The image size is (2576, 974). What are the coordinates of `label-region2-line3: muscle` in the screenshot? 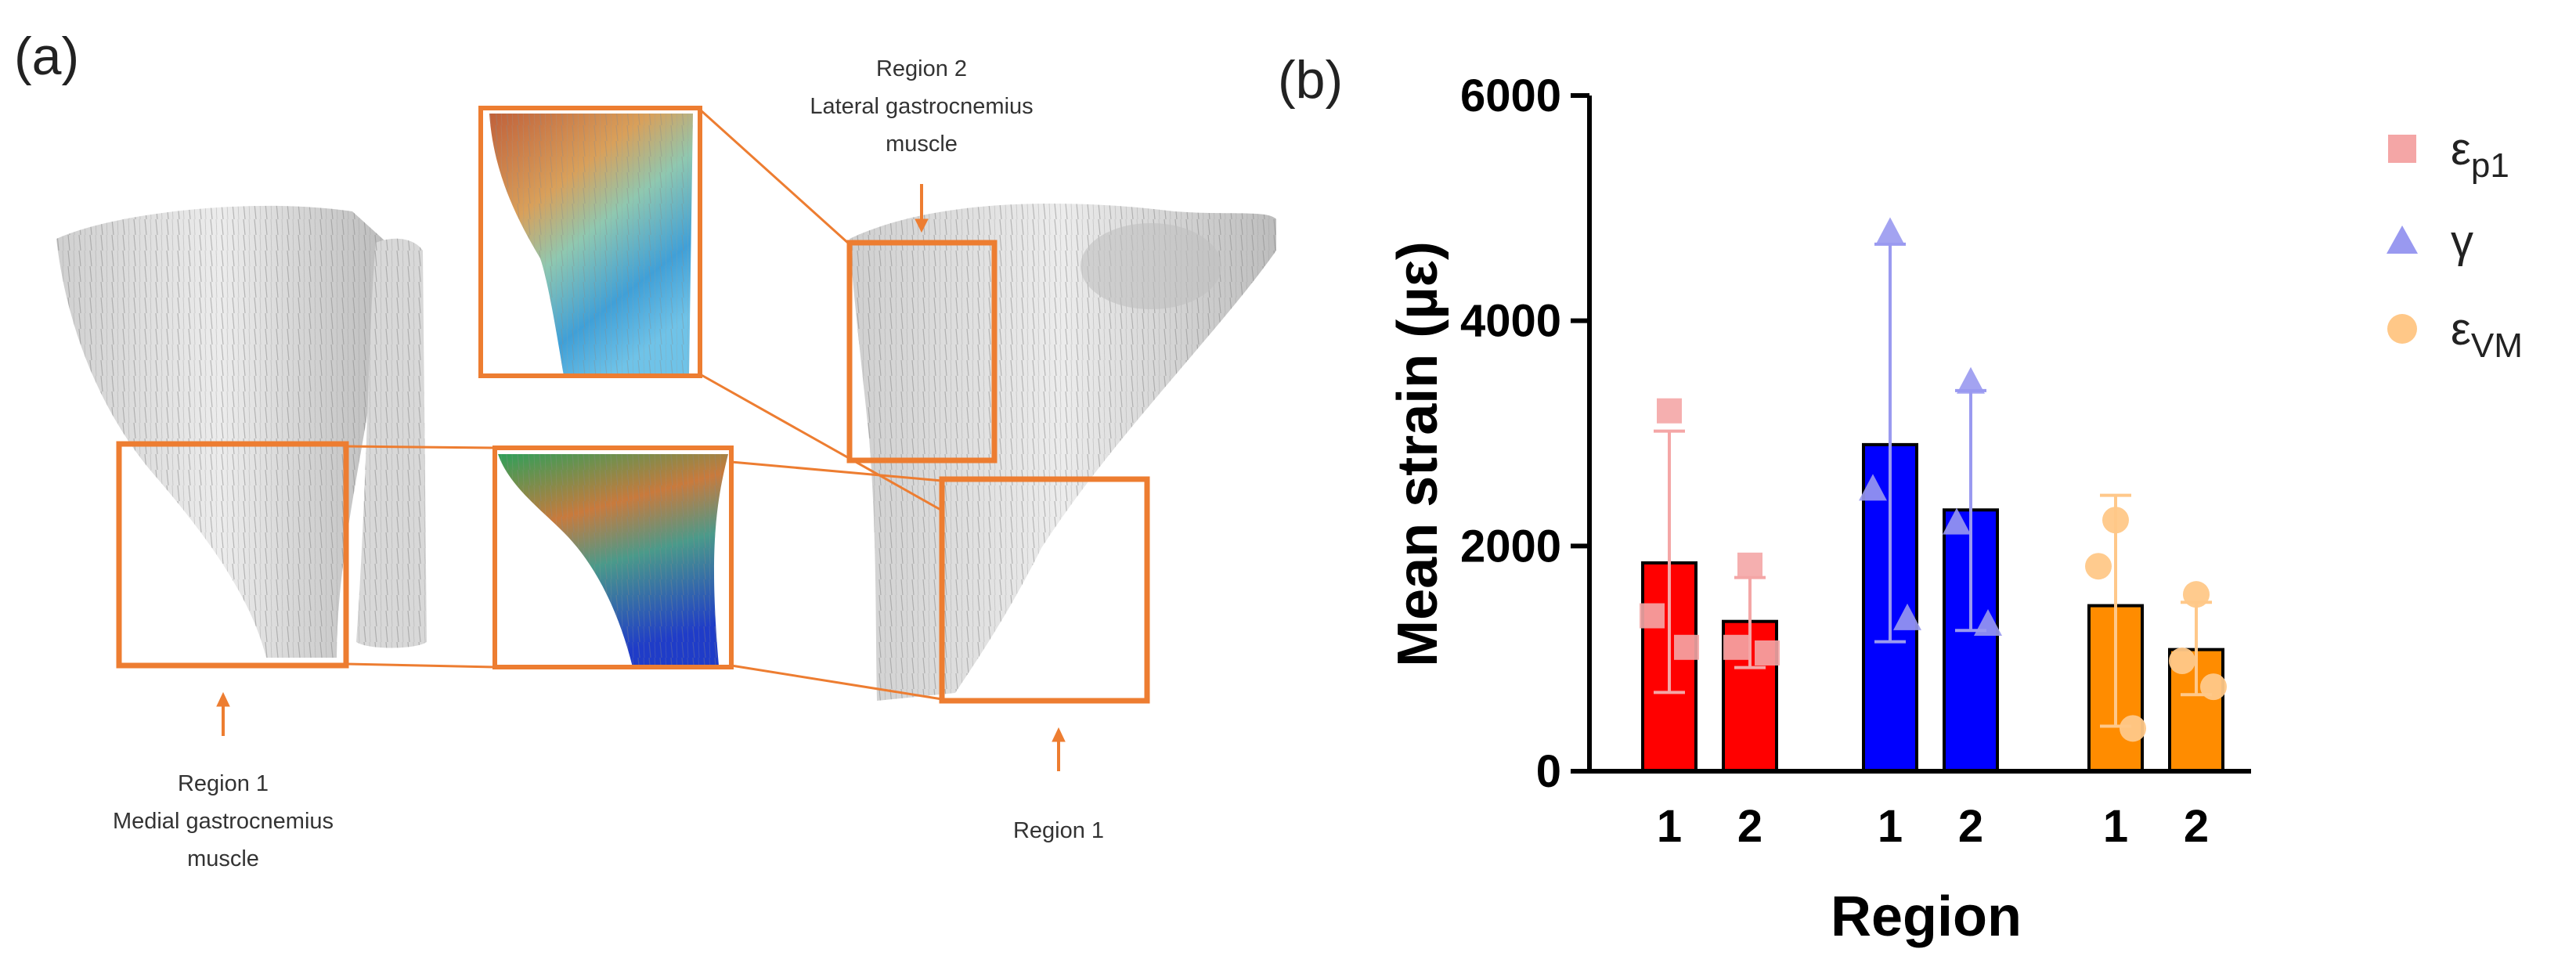 It's located at (922, 144).